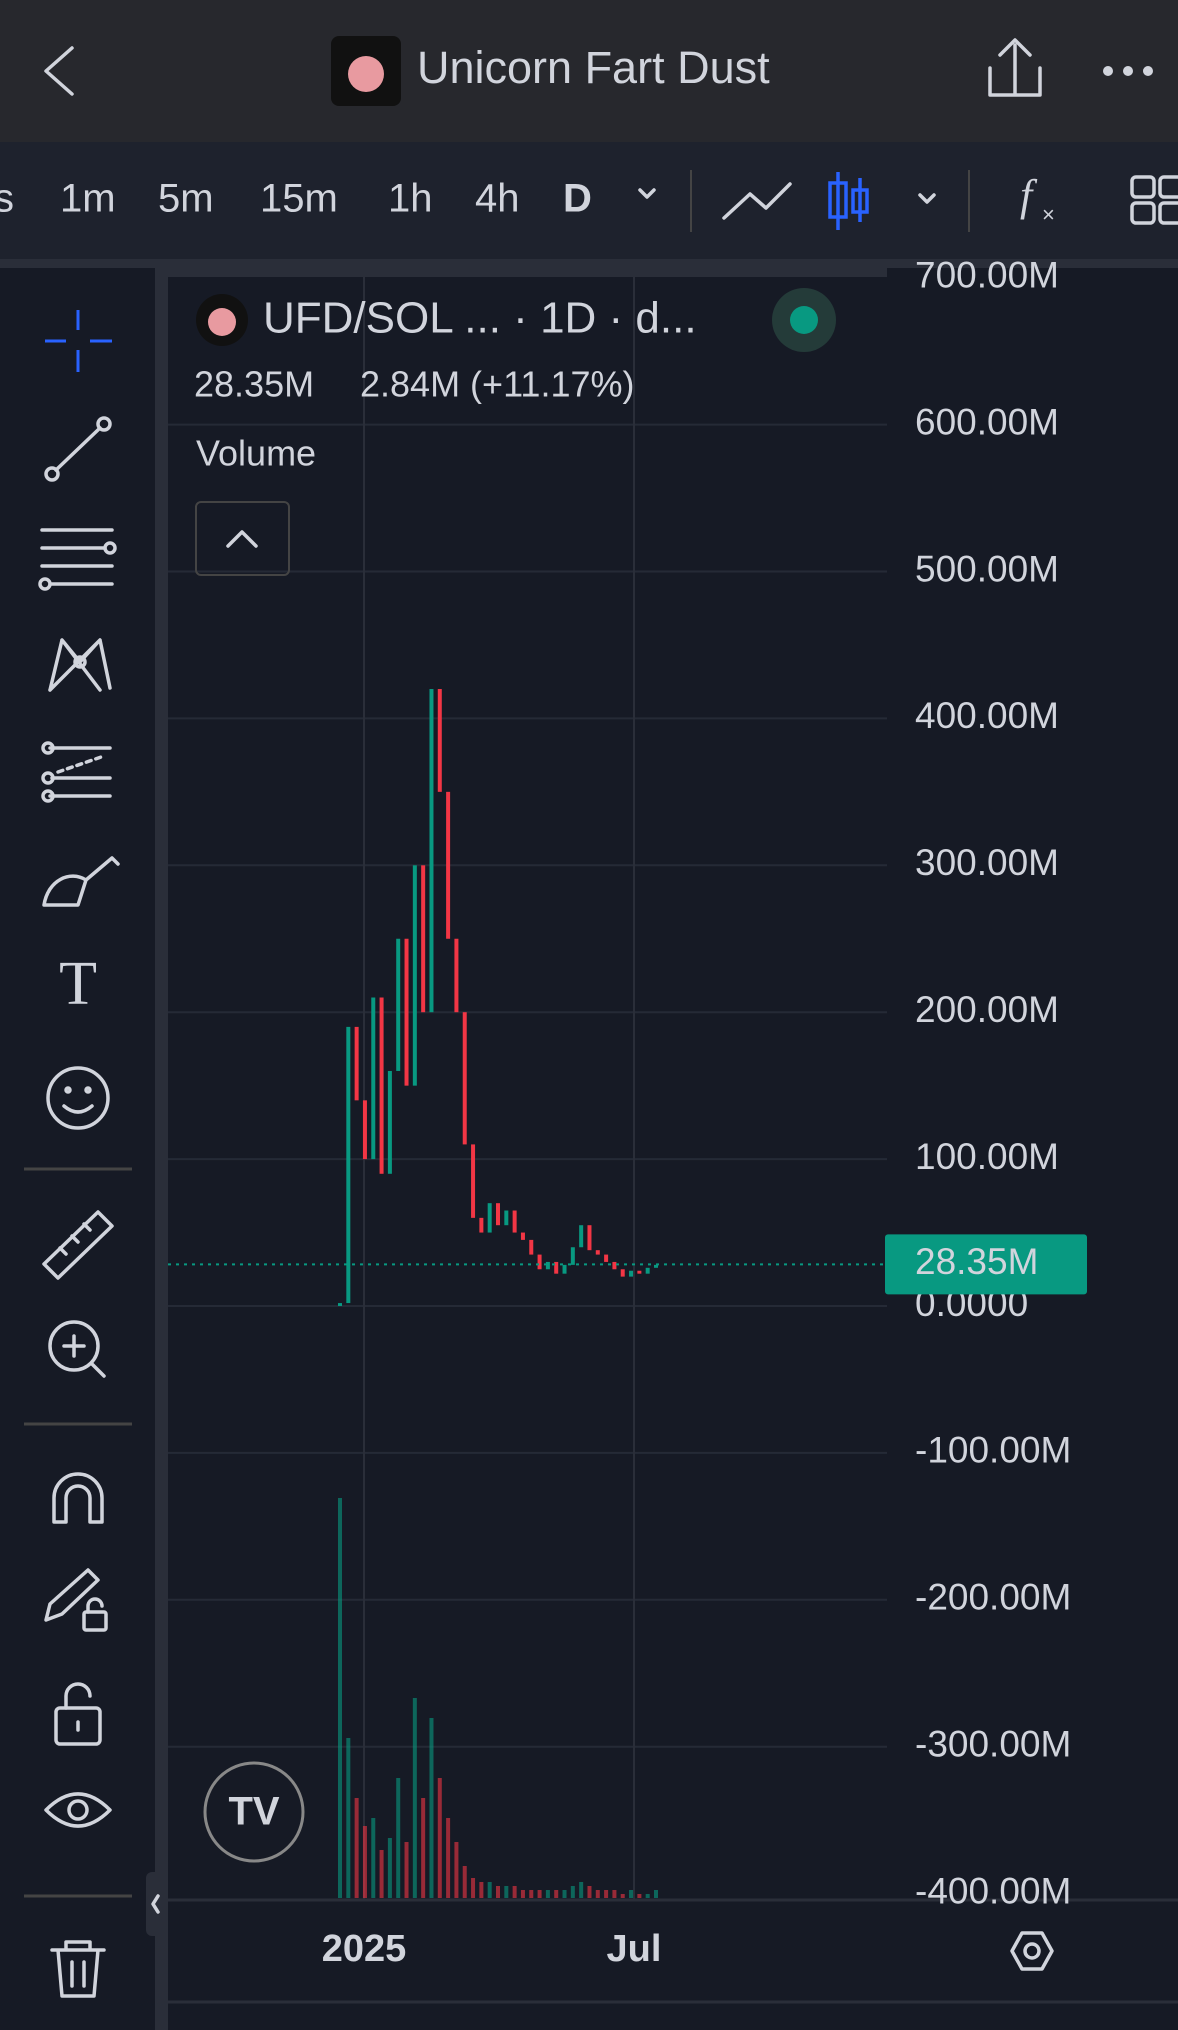 This screenshot has height=2030, width=1178. I want to click on timeframe-option: s, so click(7, 199).